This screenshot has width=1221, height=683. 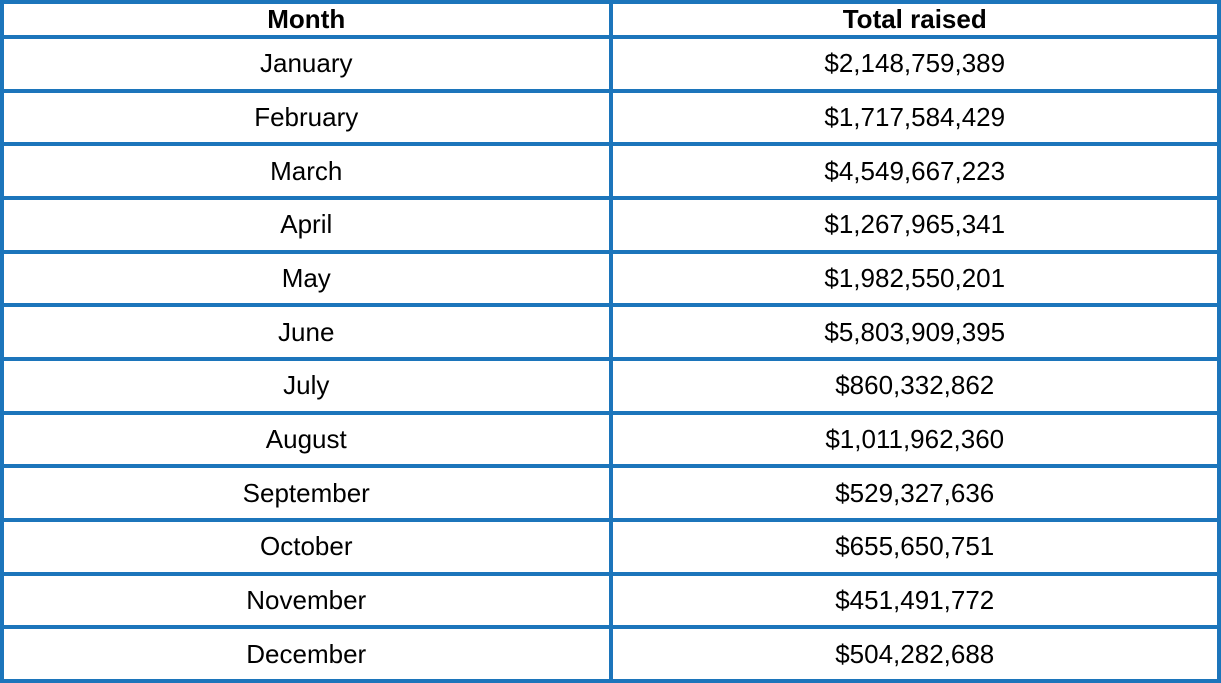 I want to click on month-cell: September, so click(x=306, y=493).